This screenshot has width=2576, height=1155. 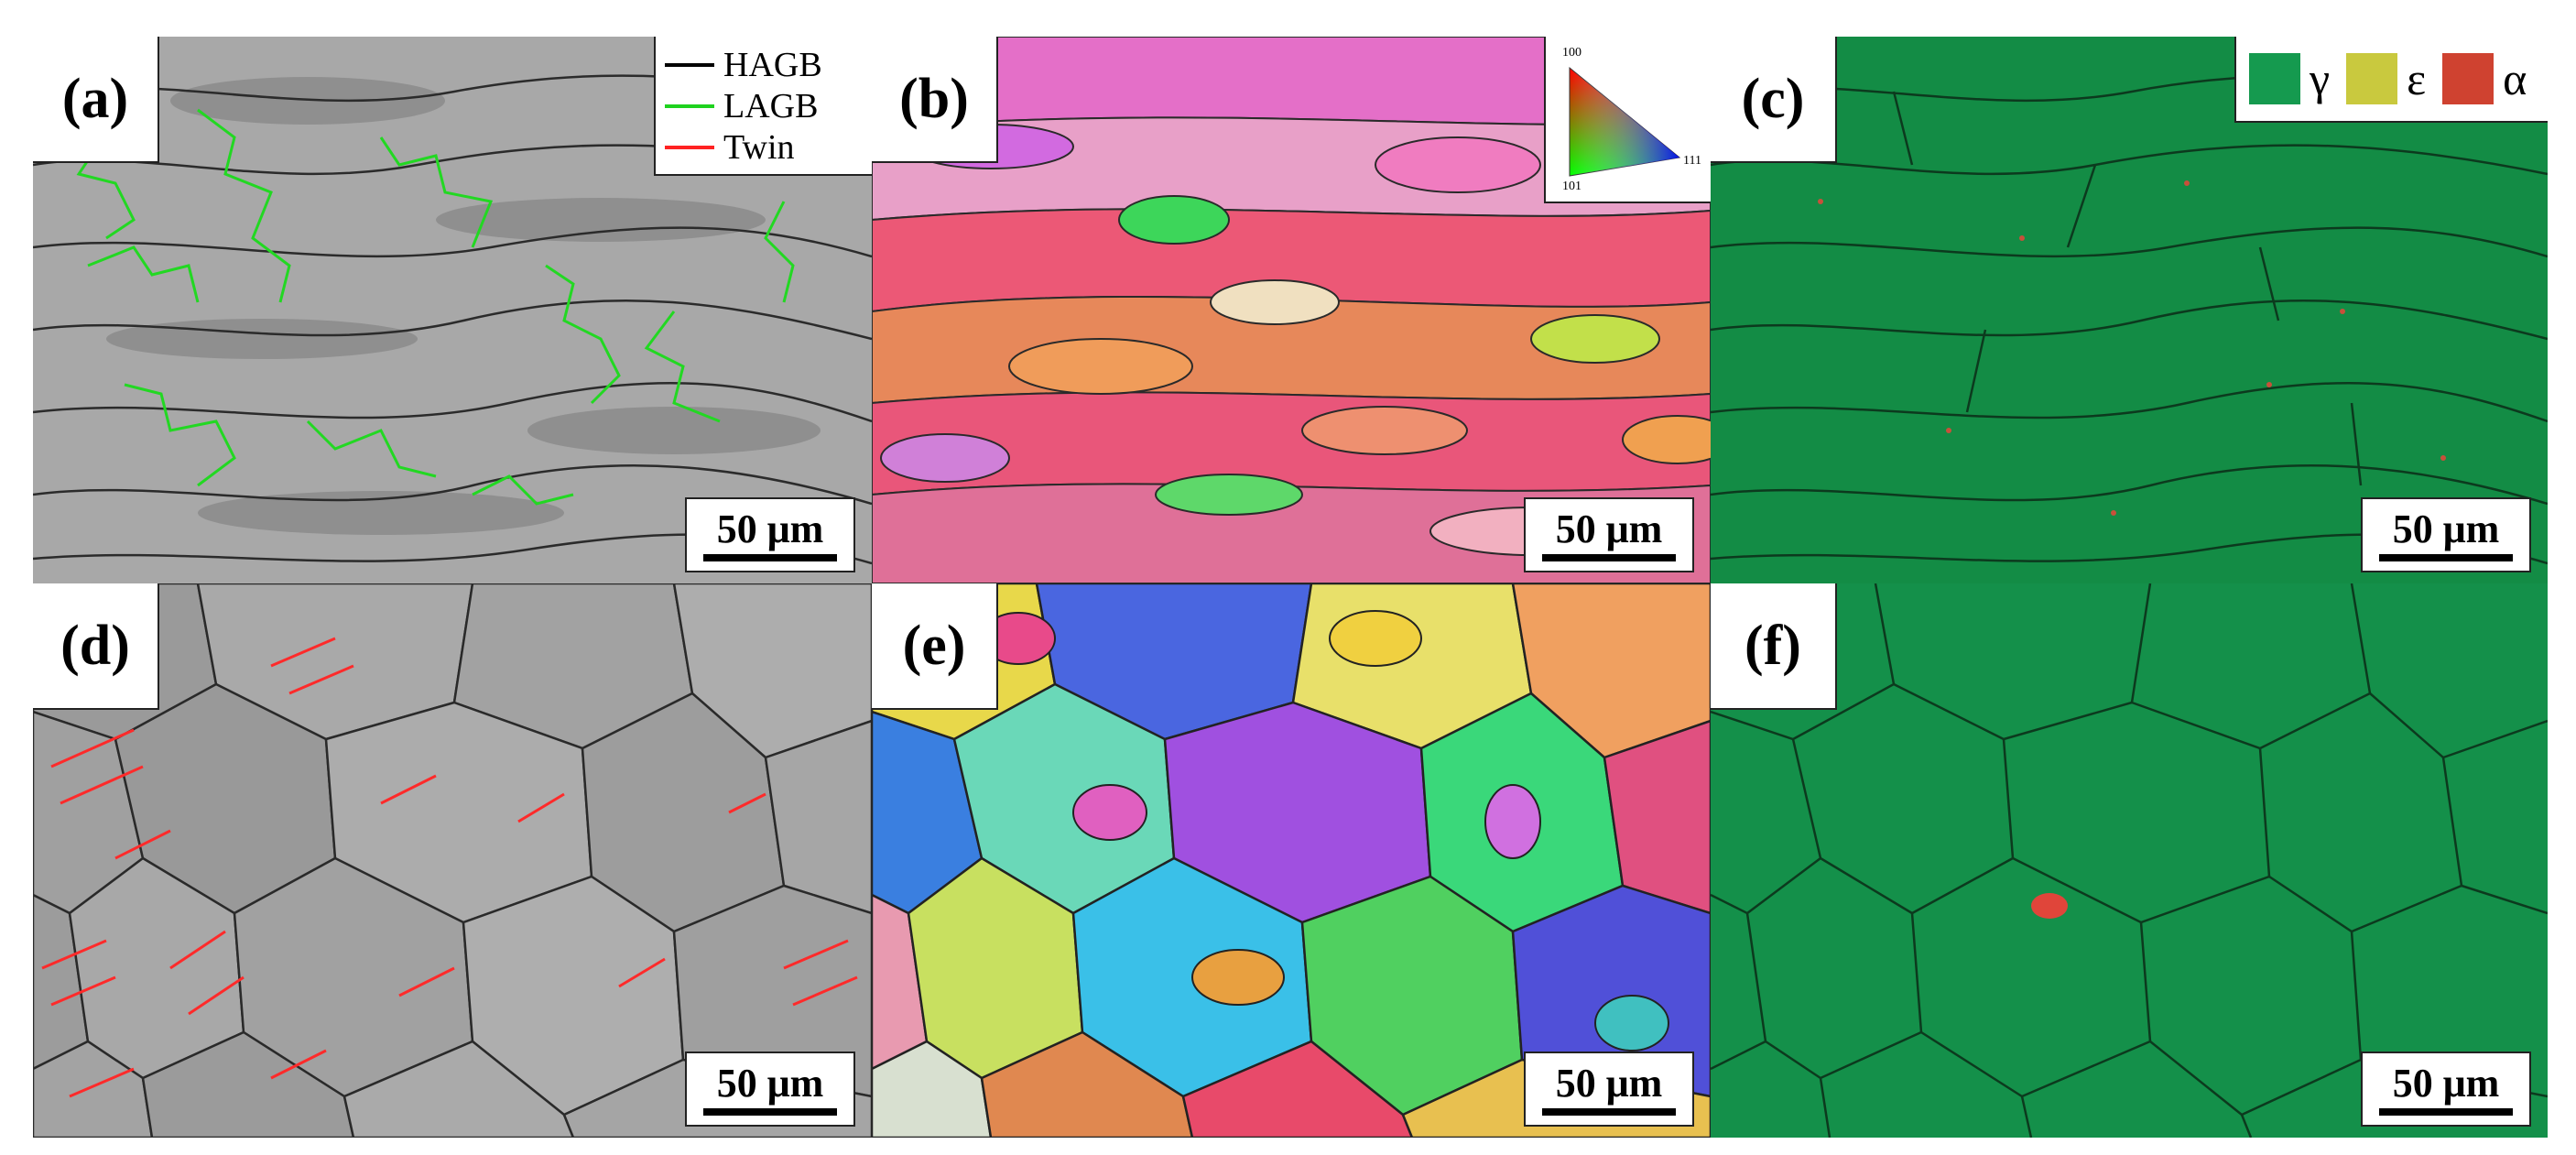 I want to click on legend-row-hagb: HAGB, so click(x=764, y=64).